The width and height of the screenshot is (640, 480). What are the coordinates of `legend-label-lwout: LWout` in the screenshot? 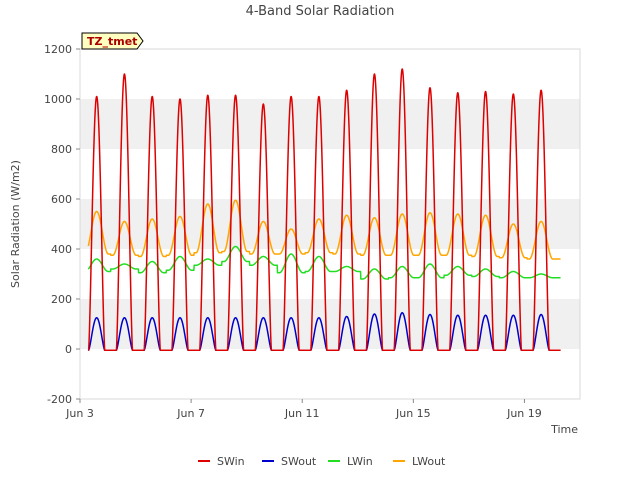 It's located at (429, 461).